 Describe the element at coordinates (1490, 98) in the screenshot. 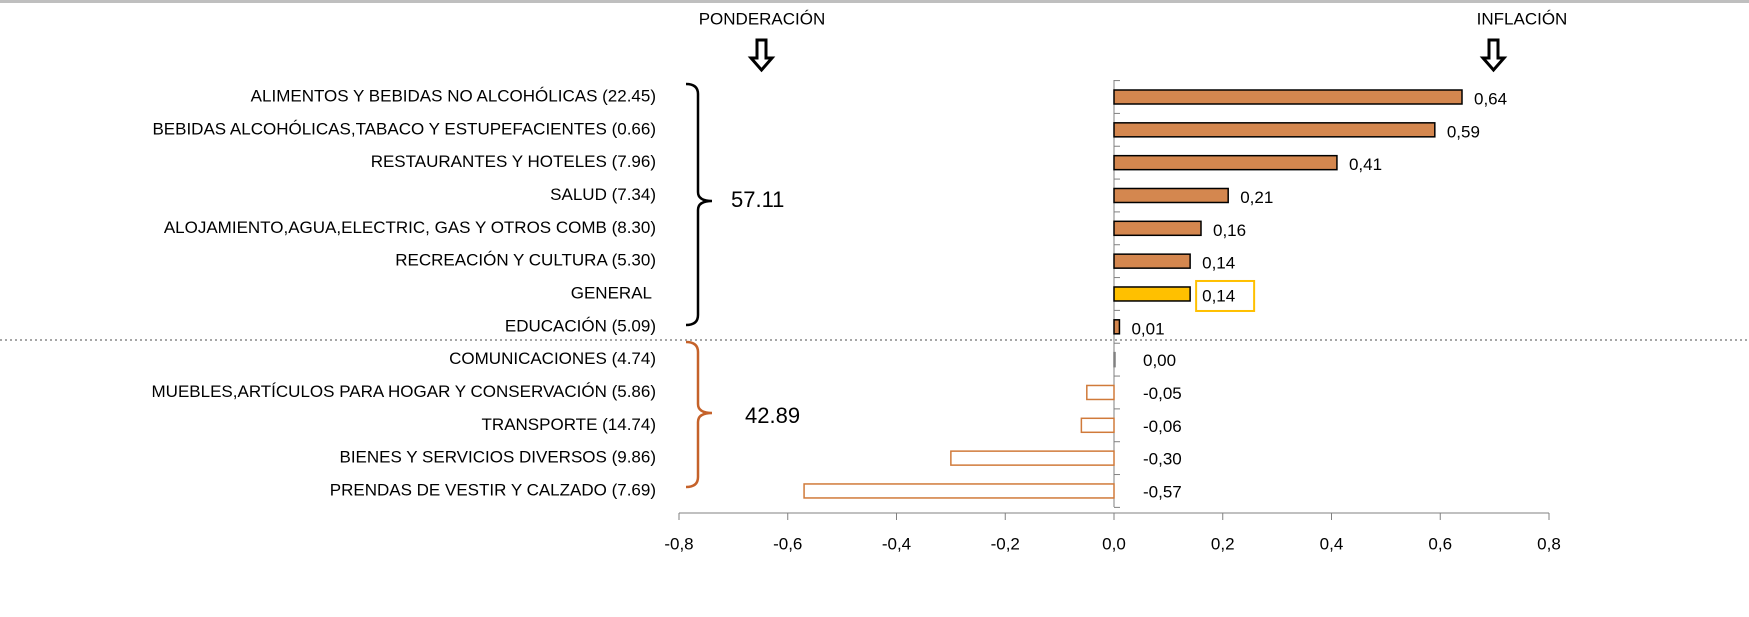

I see `value-label: 0,64` at that location.